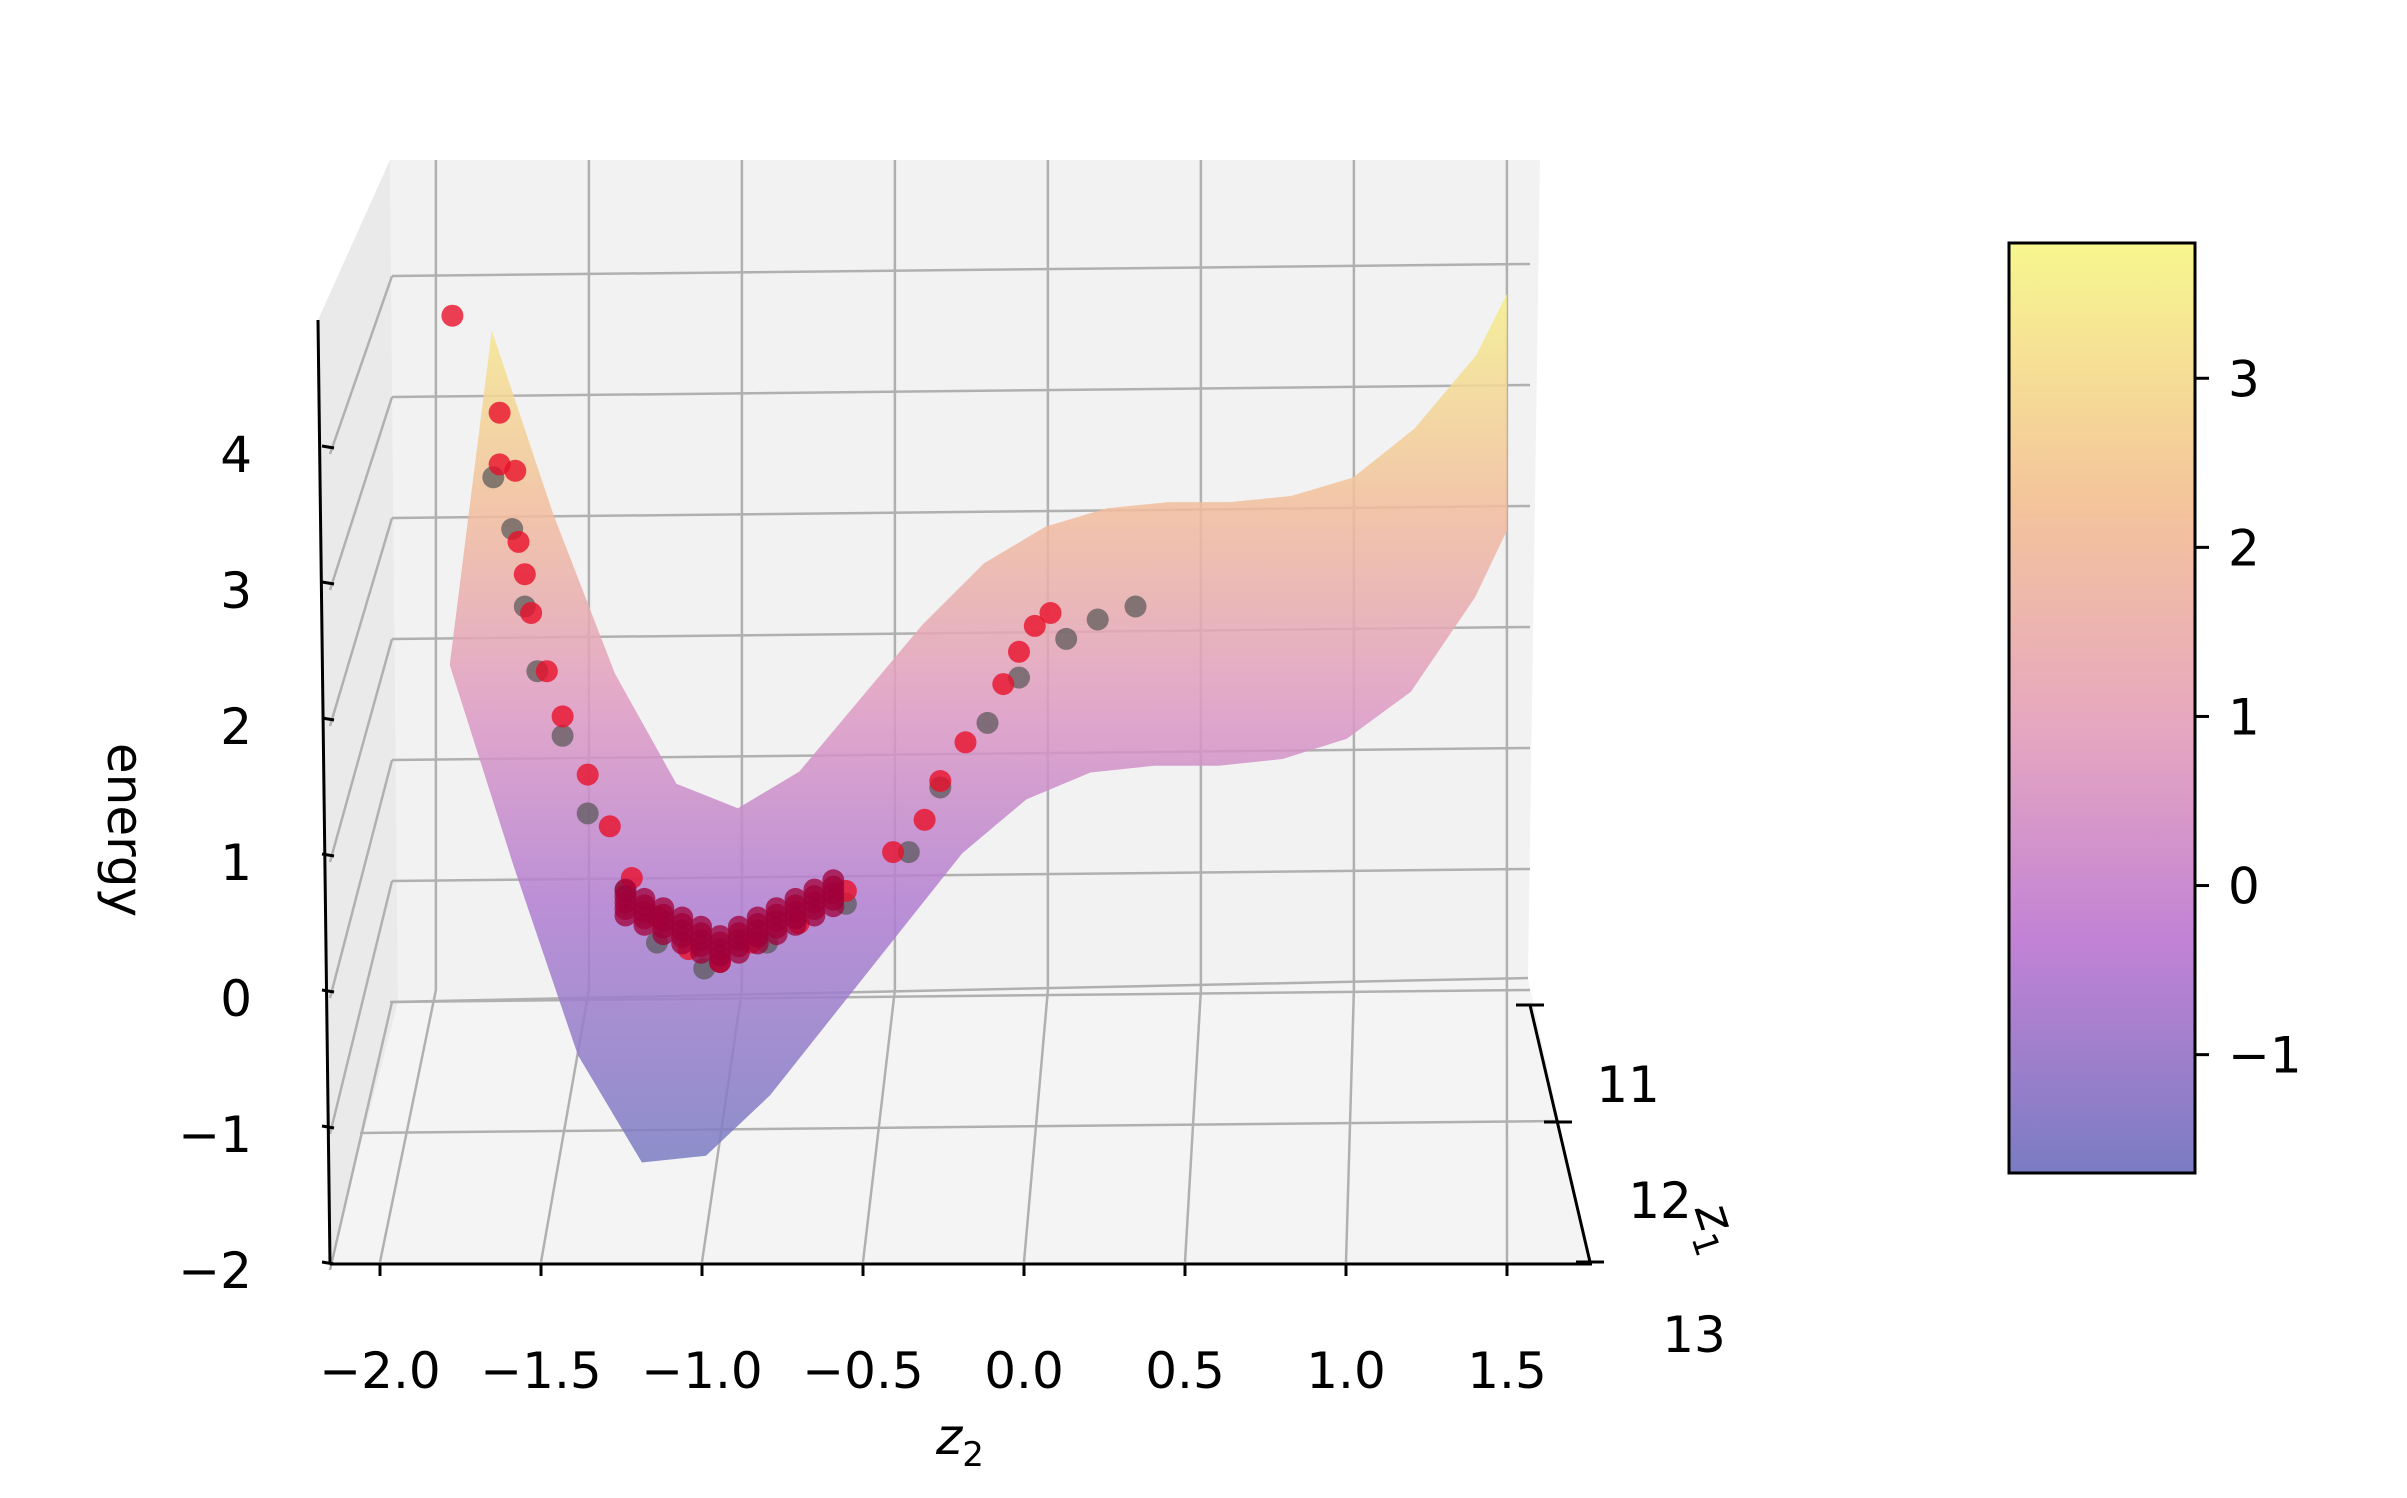  Describe the element at coordinates (1185, 1371) in the screenshot. I see `z2-tick-label: 0.5` at that location.